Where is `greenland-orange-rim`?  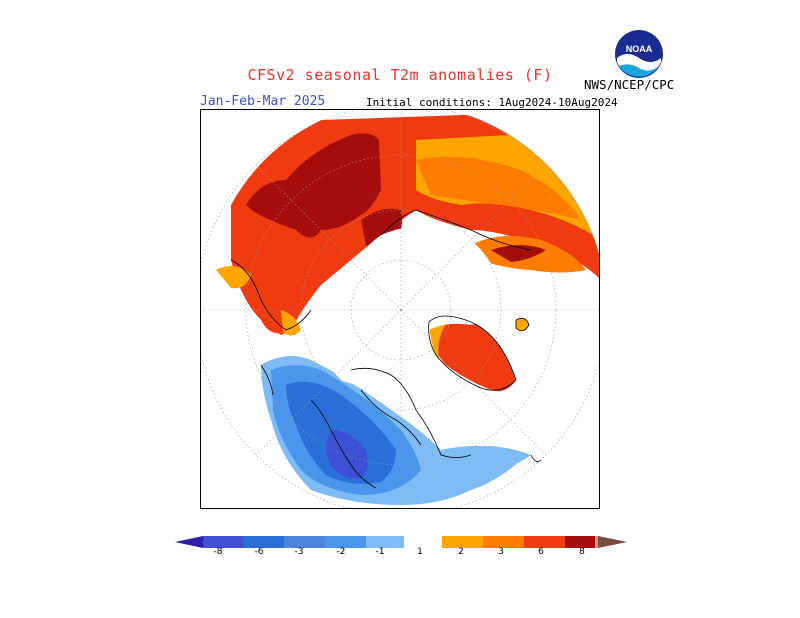
greenland-orange-rim is located at coordinates (437, 339).